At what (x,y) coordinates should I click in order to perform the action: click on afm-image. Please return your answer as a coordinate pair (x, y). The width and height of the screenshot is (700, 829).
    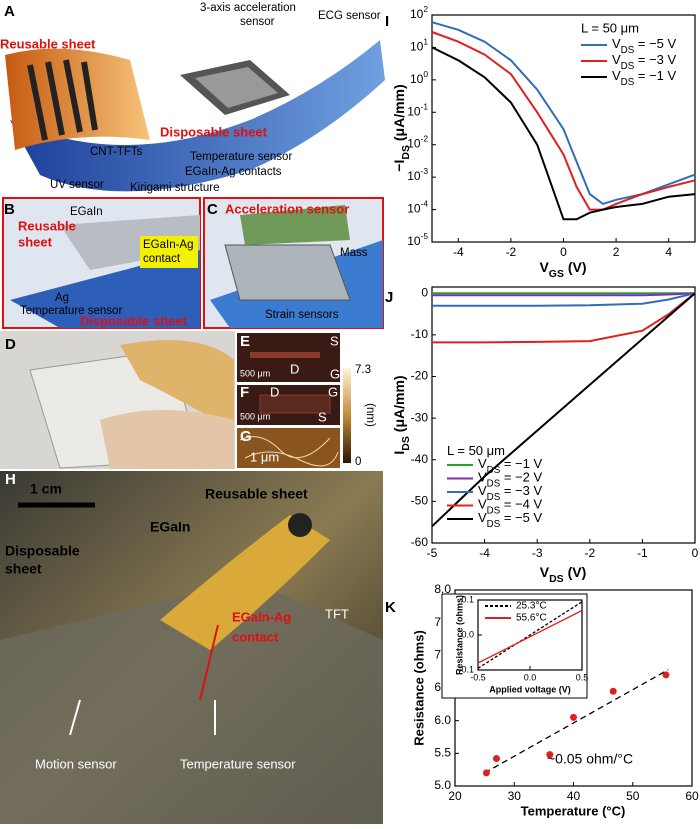
    Looking at the image, I should click on (288, 448).